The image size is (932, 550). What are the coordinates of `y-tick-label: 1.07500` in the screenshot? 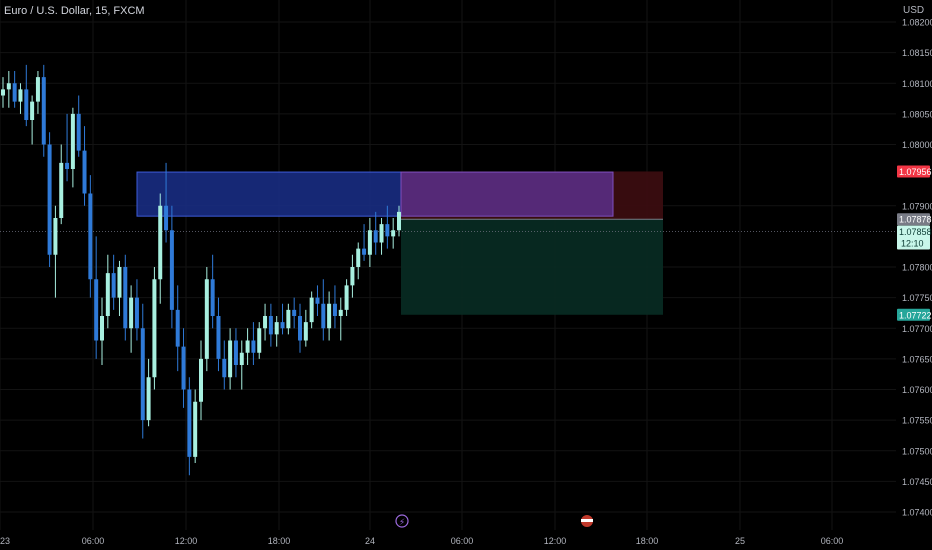 It's located at (917, 451).